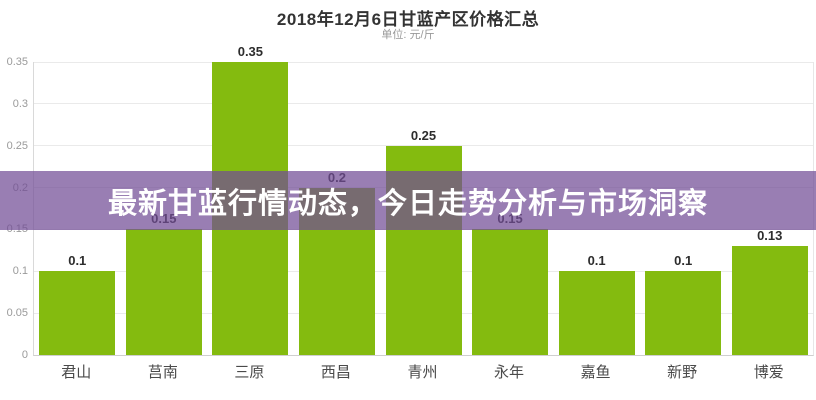 This screenshot has width=816, height=400. What do you see at coordinates (250, 51) in the screenshot?
I see `bar-value-label: 0.35` at bounding box center [250, 51].